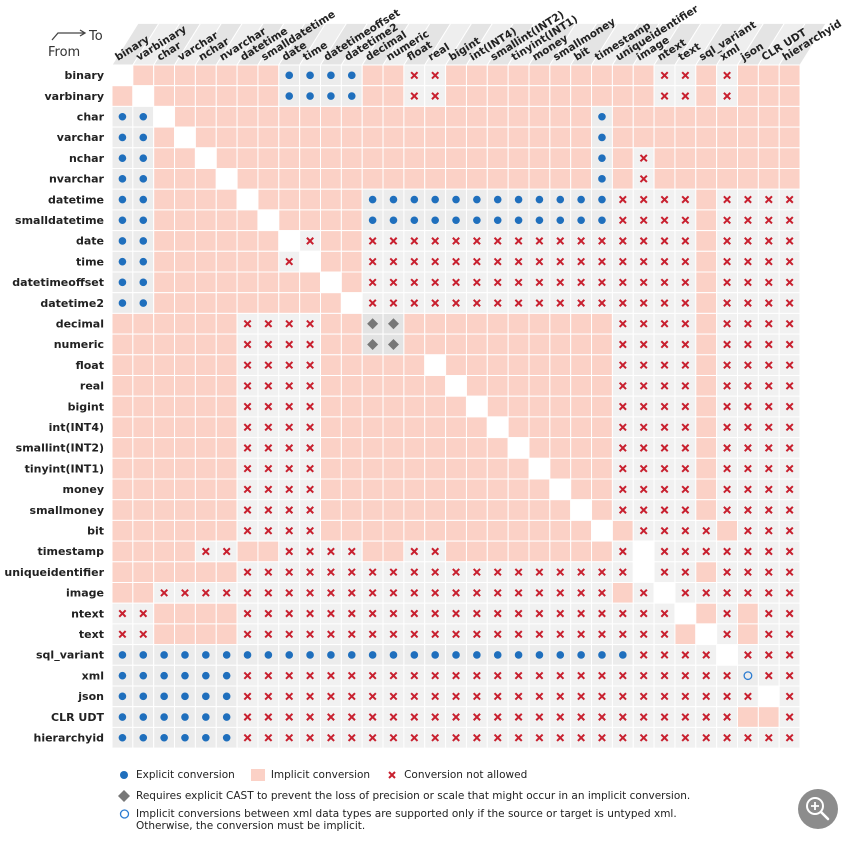 This screenshot has width=845, height=841. I want to click on row-label: binary, so click(85, 75).